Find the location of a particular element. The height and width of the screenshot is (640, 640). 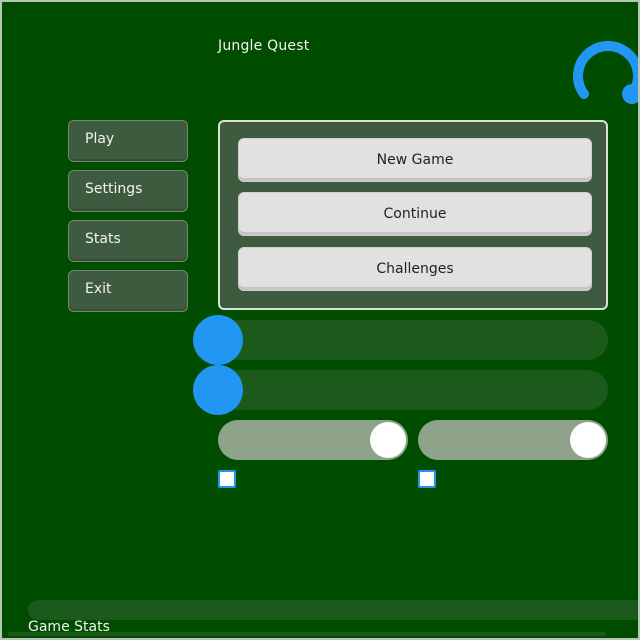

menu-exit-button: Exit is located at coordinates (128, 291).